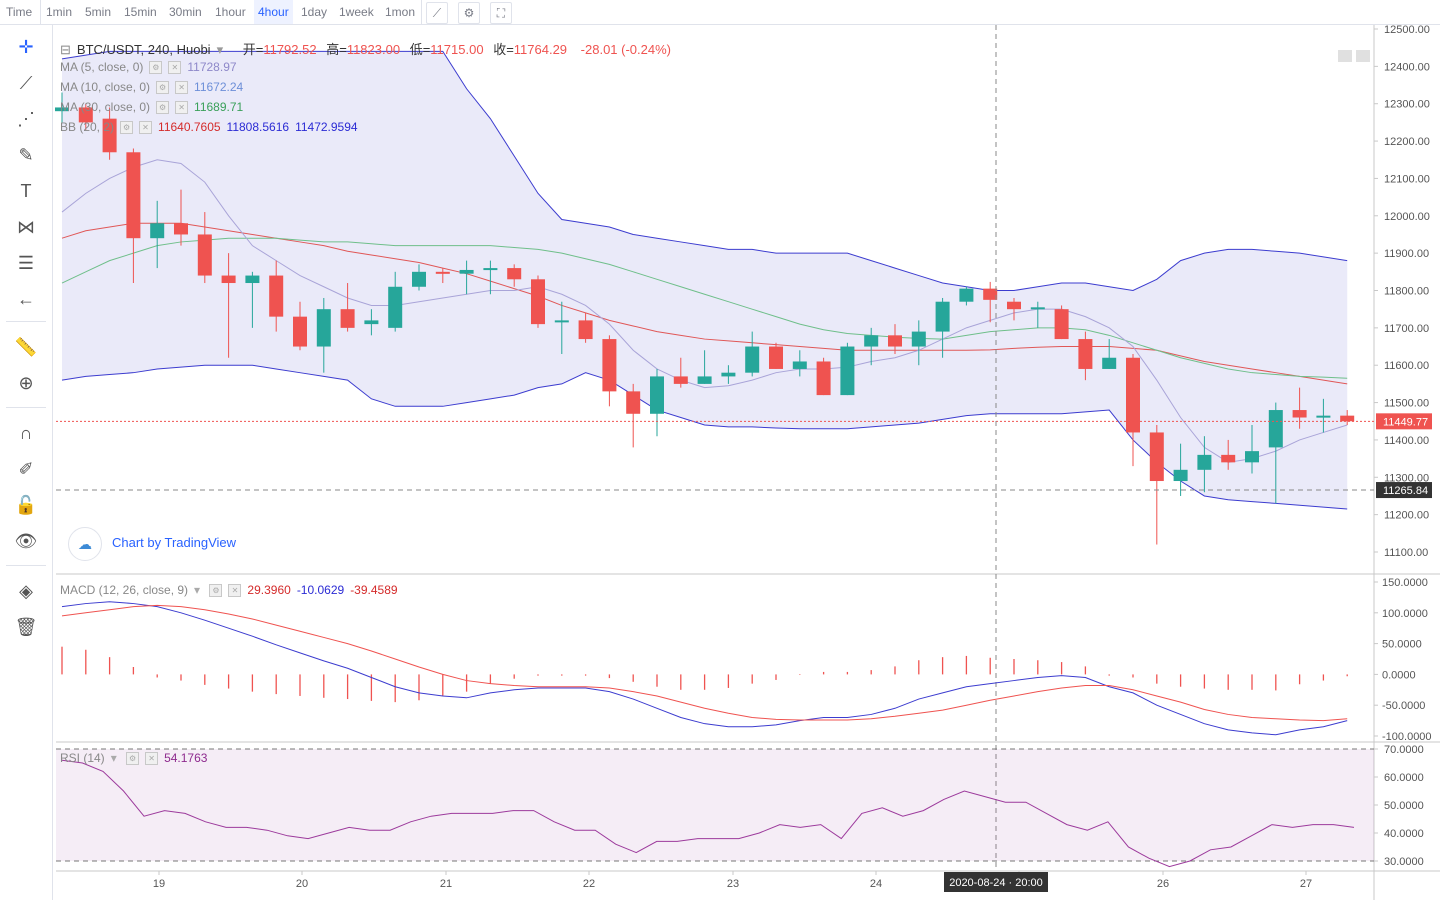 This screenshot has width=1440, height=900. What do you see at coordinates (19, 12) in the screenshot?
I see `tf-time: Time` at bounding box center [19, 12].